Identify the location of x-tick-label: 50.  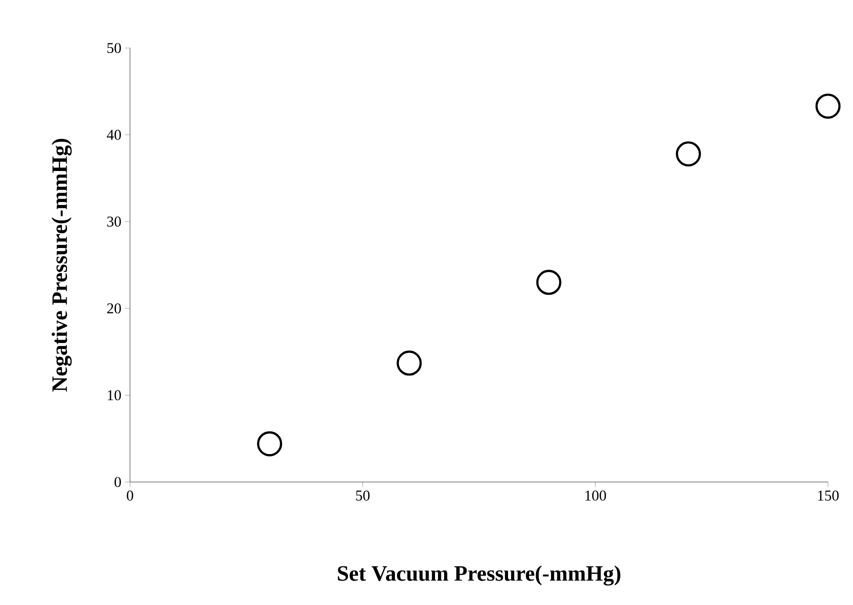
(363, 495).